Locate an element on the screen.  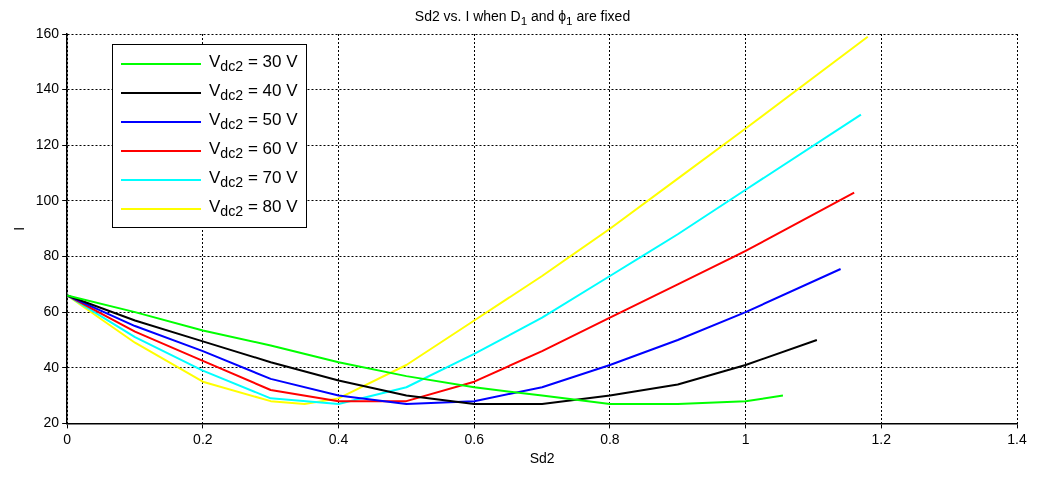
x-tick-label: 0.4 is located at coordinates (338, 438).